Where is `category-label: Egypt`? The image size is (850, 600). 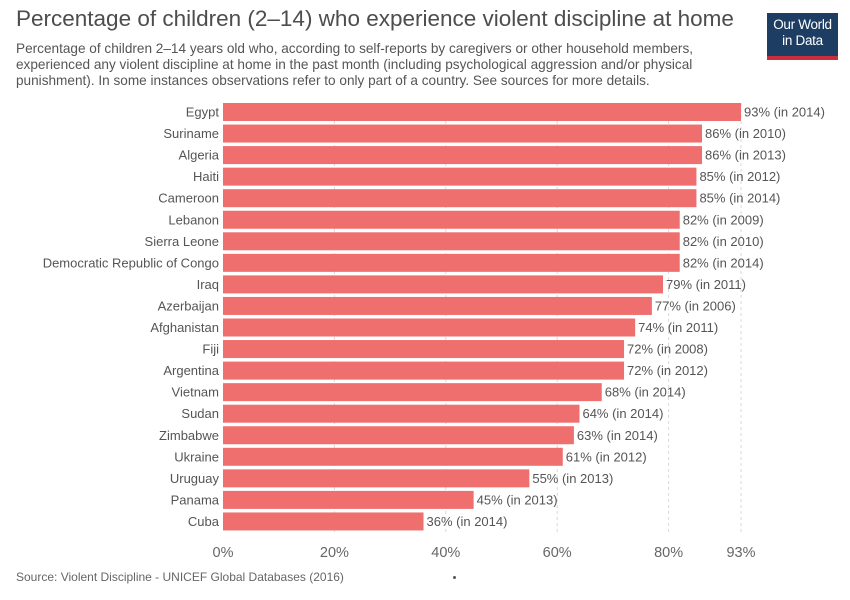
category-label: Egypt is located at coordinates (203, 112).